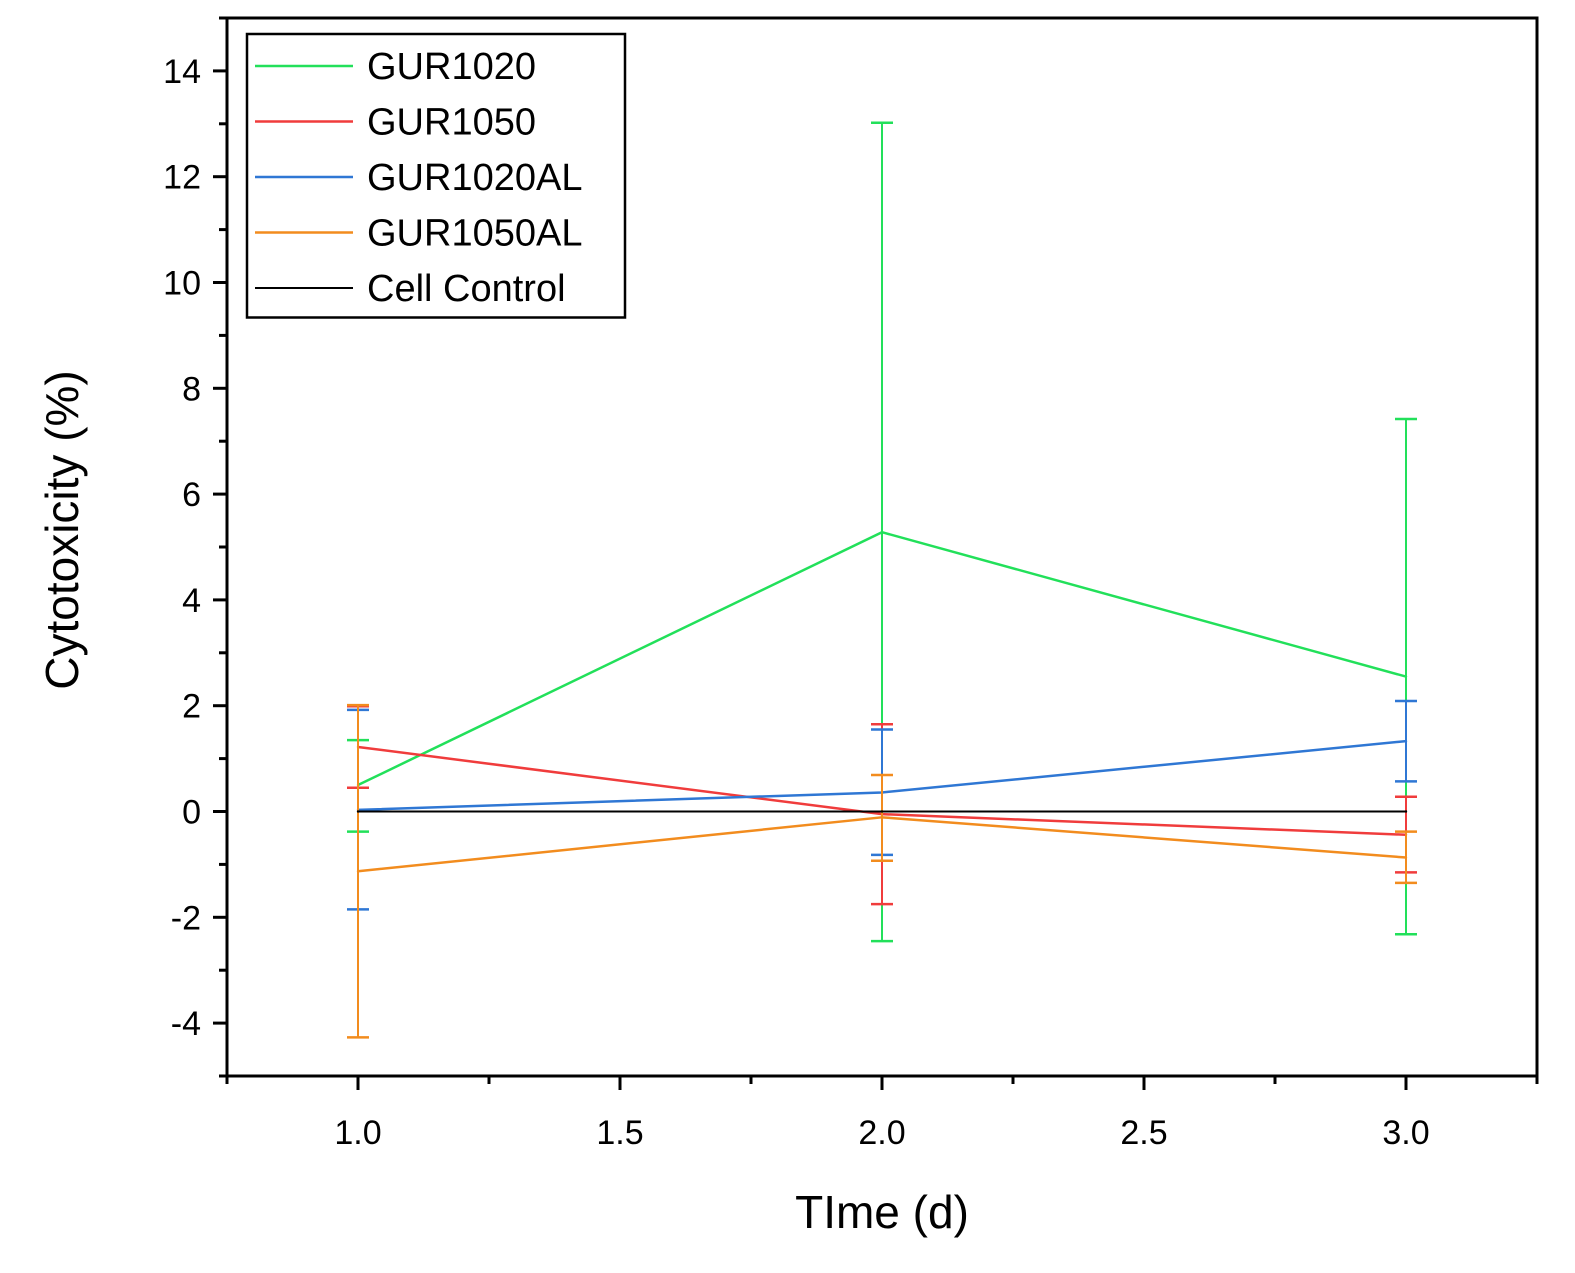  What do you see at coordinates (182, 284) in the screenshot?
I see `y-tick-label: 10` at bounding box center [182, 284].